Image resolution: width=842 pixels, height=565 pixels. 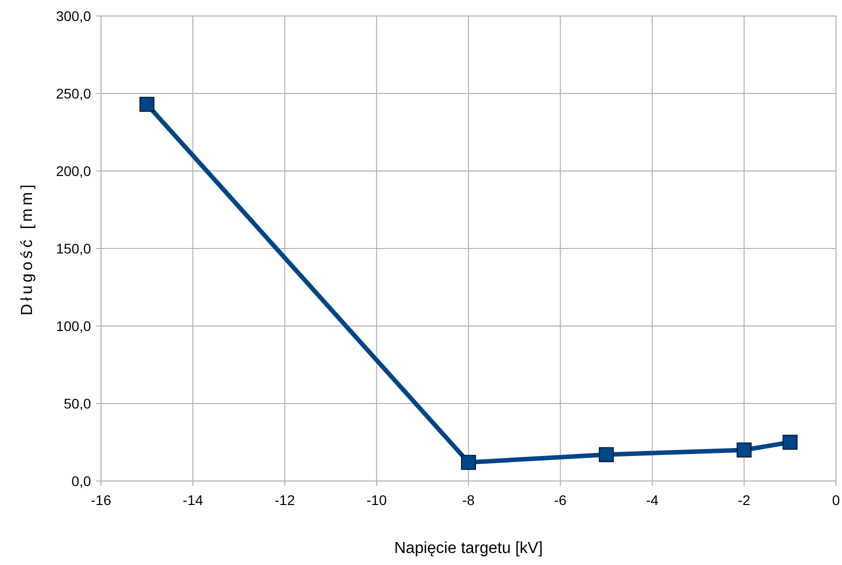 What do you see at coordinates (560, 500) in the screenshot?
I see `x-tick-label: -6` at bounding box center [560, 500].